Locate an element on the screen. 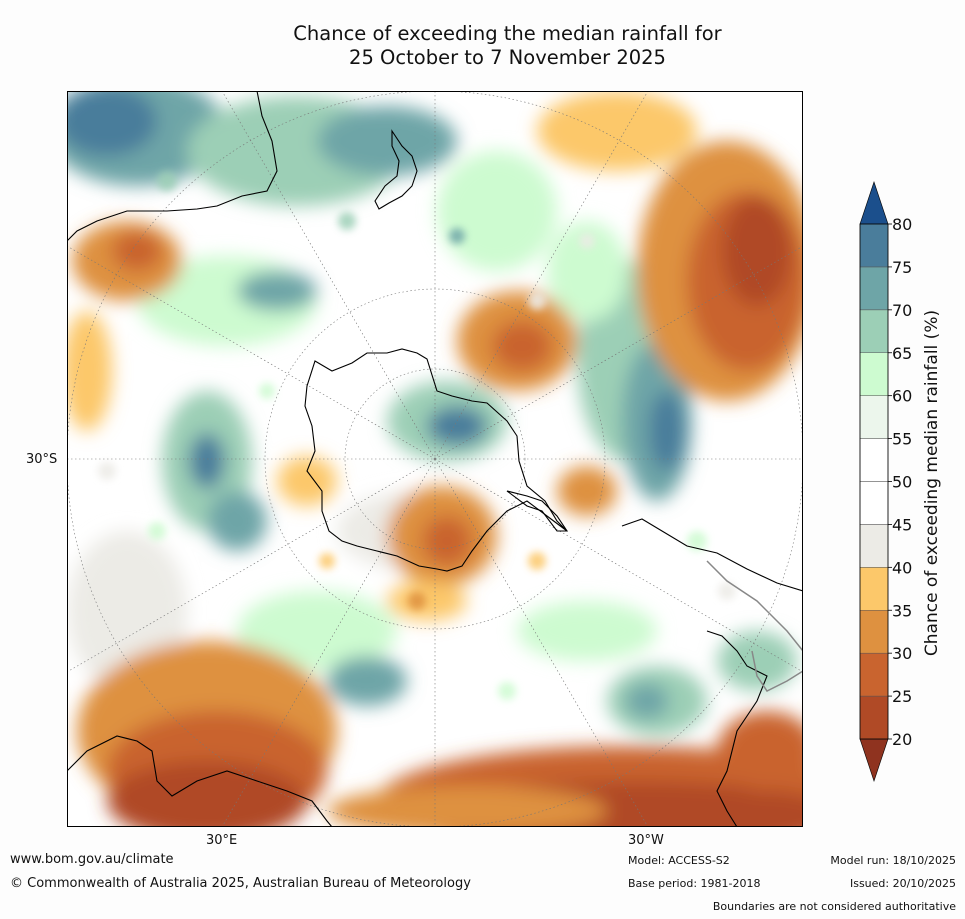  colorbar-tick-label: 40 is located at coordinates (902, 567).